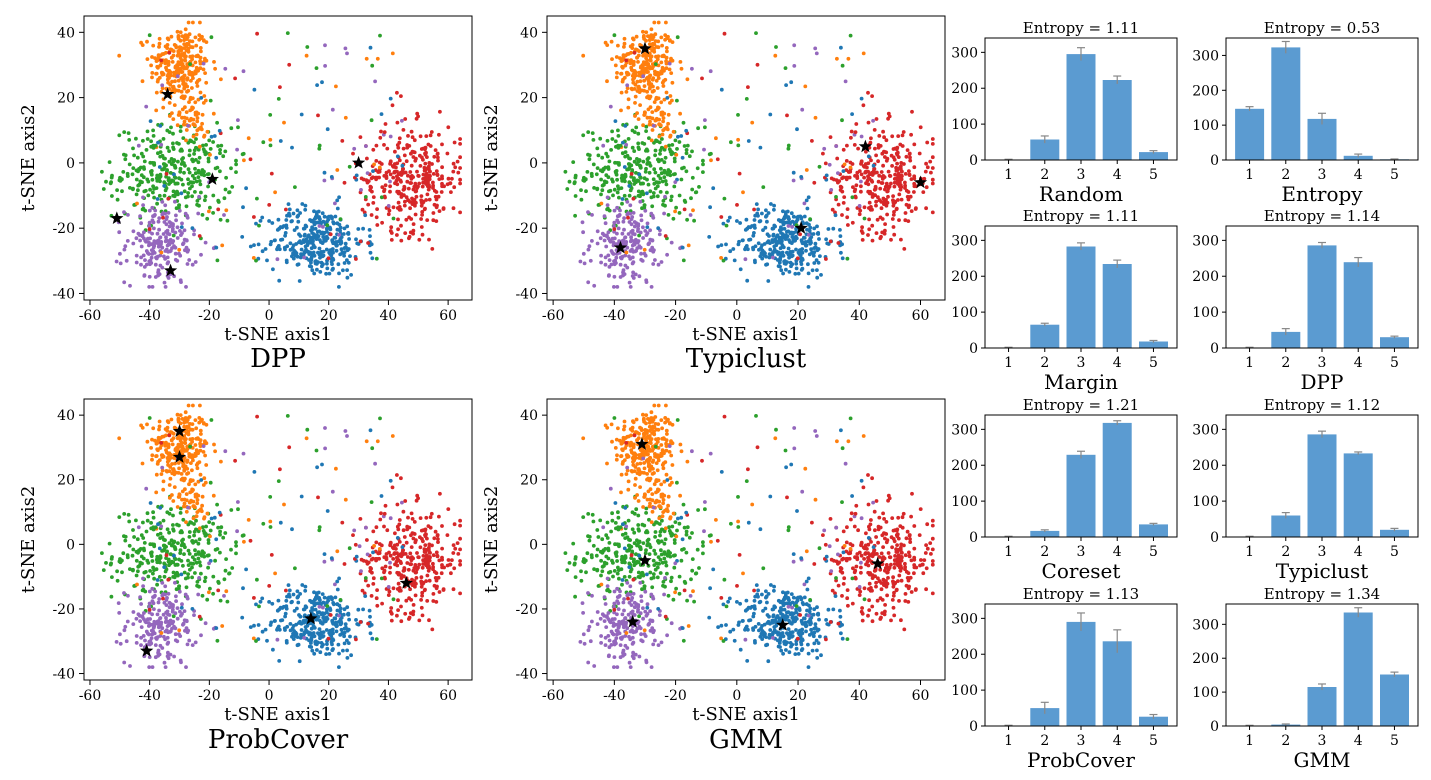  I want to click on scatter-points, so click(281, 536).